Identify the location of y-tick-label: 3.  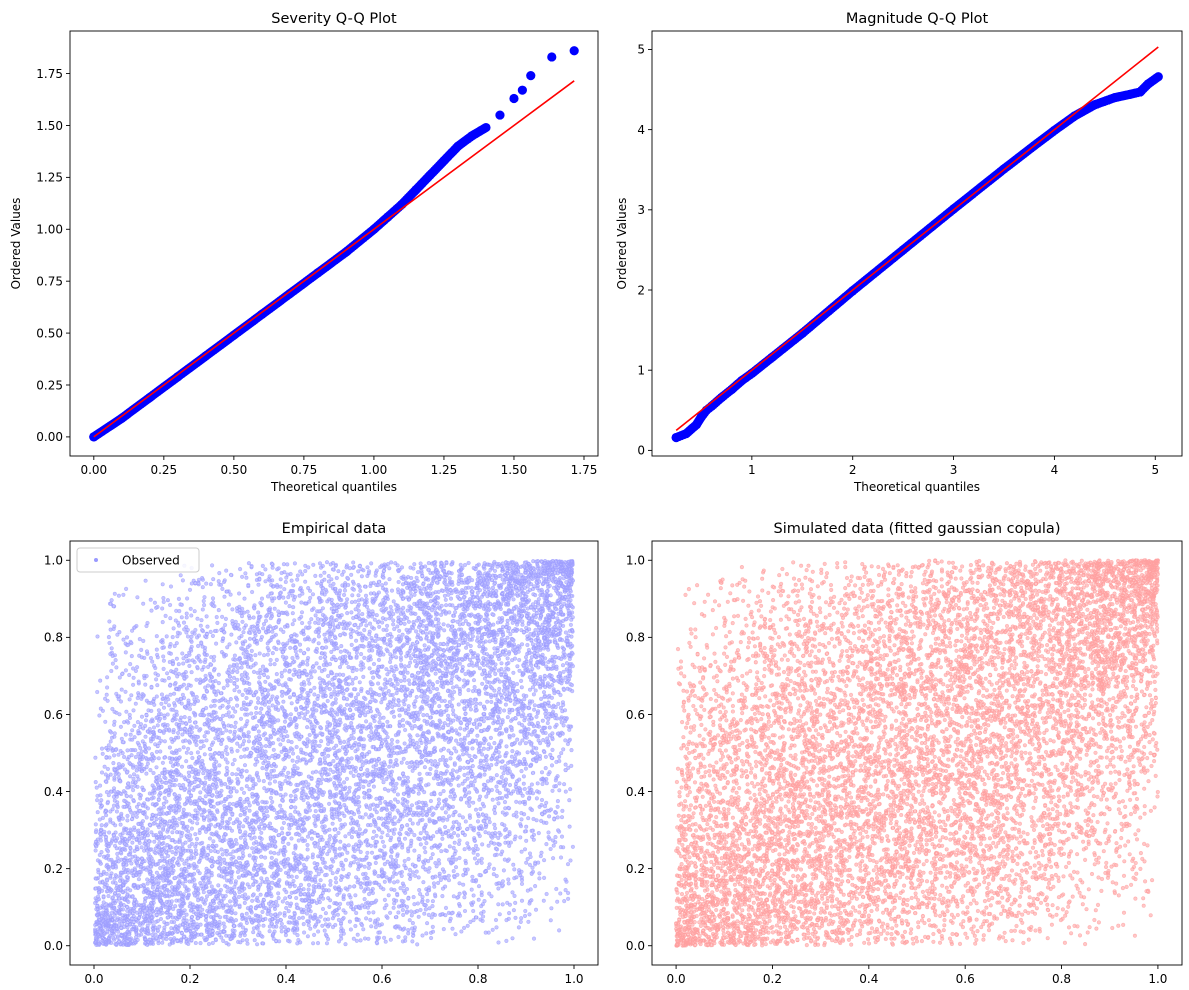
(641, 210).